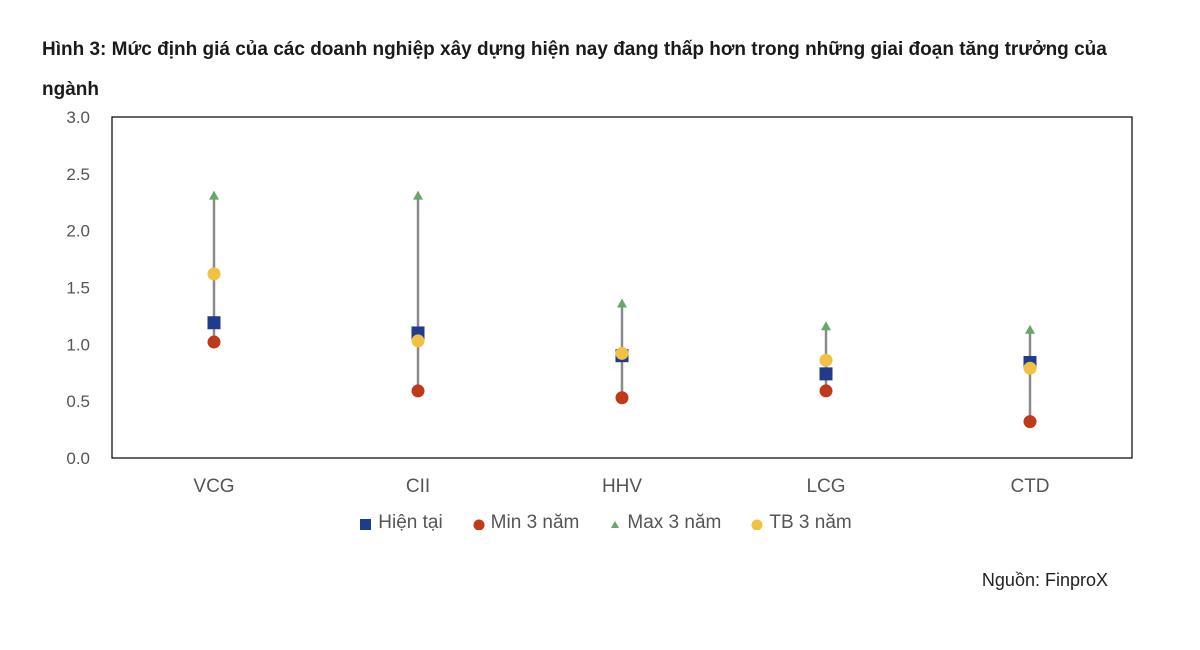 This screenshot has width=1200, height=650. What do you see at coordinates (213, 486) in the screenshot?
I see `x-tick-label: VCG` at bounding box center [213, 486].